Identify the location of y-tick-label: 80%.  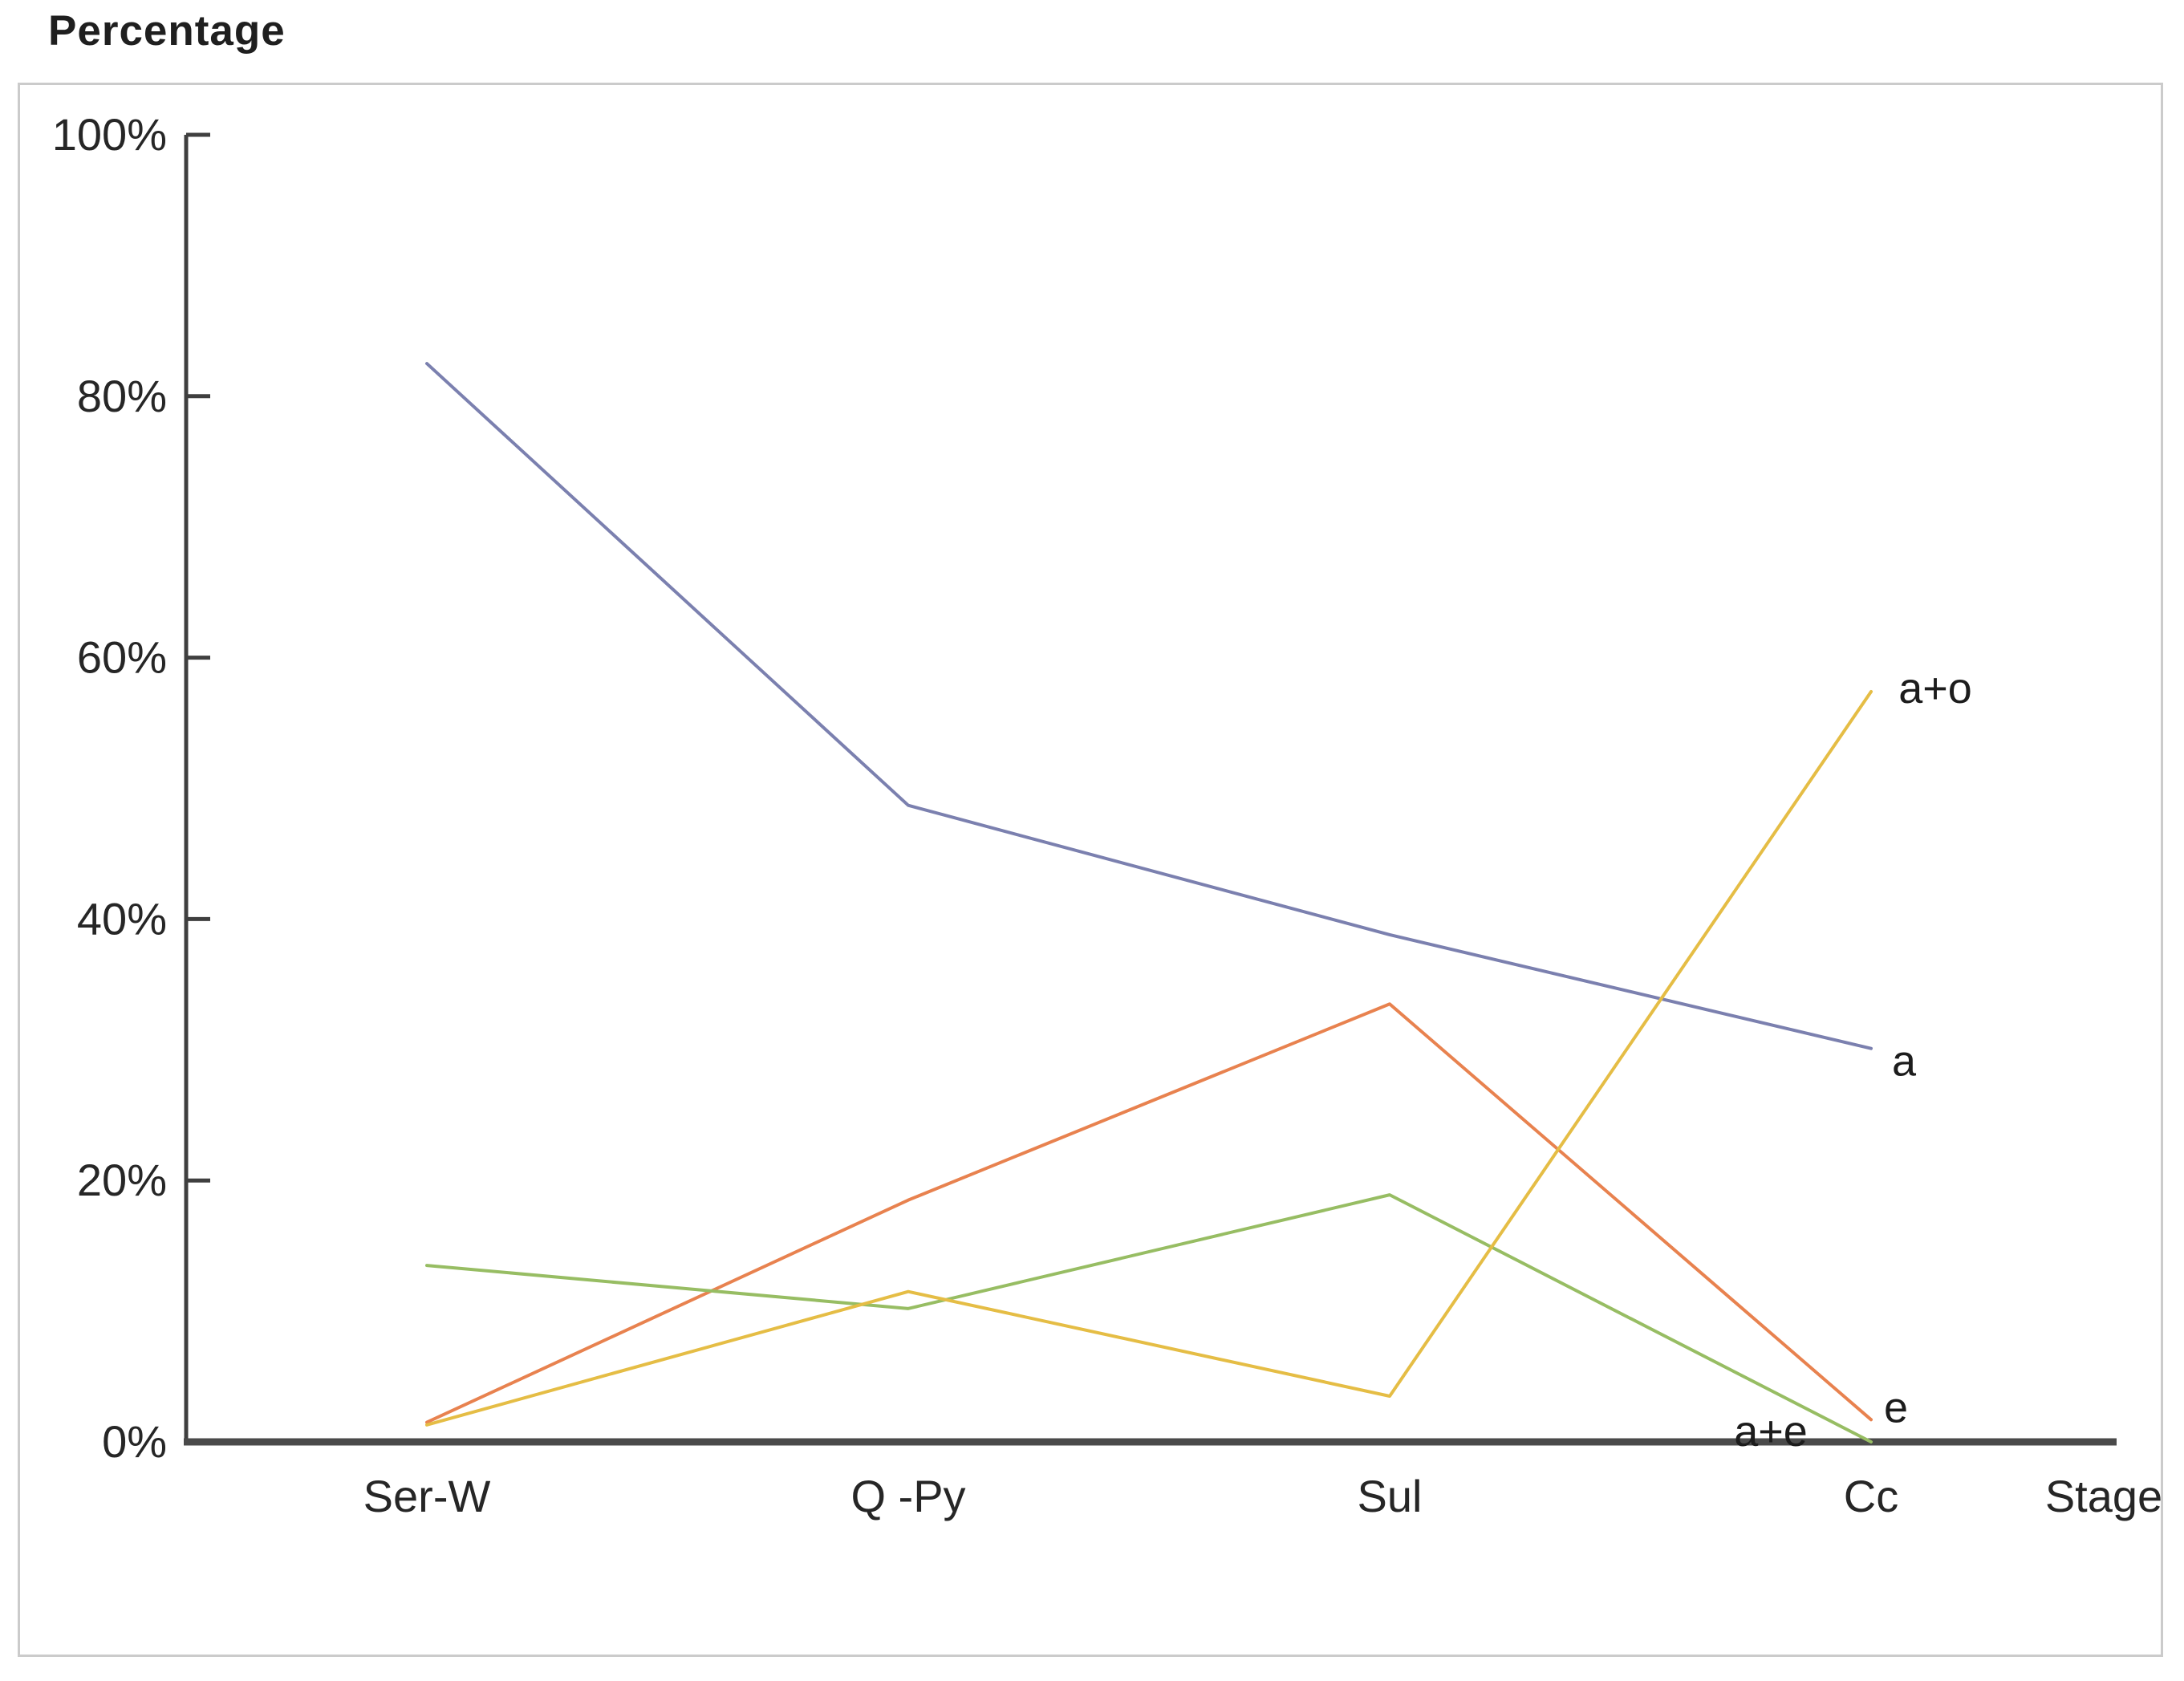
(122, 396).